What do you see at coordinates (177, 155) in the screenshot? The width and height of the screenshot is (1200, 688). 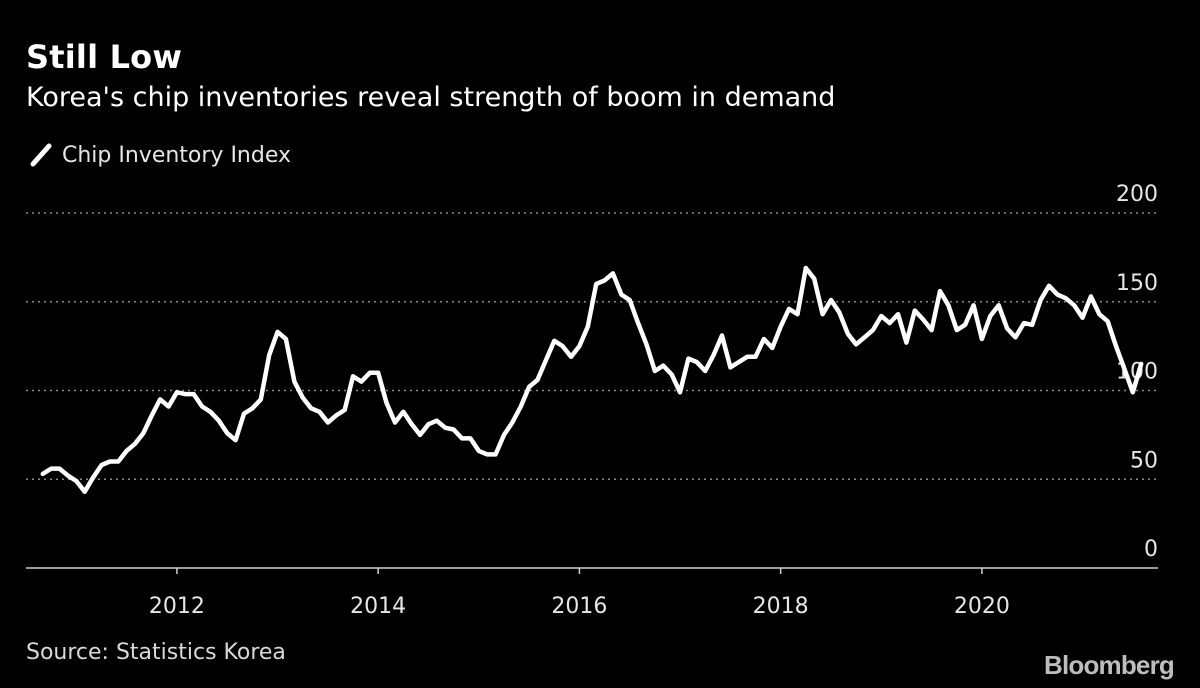 I see `legend-label: Chip Inventory Index` at bounding box center [177, 155].